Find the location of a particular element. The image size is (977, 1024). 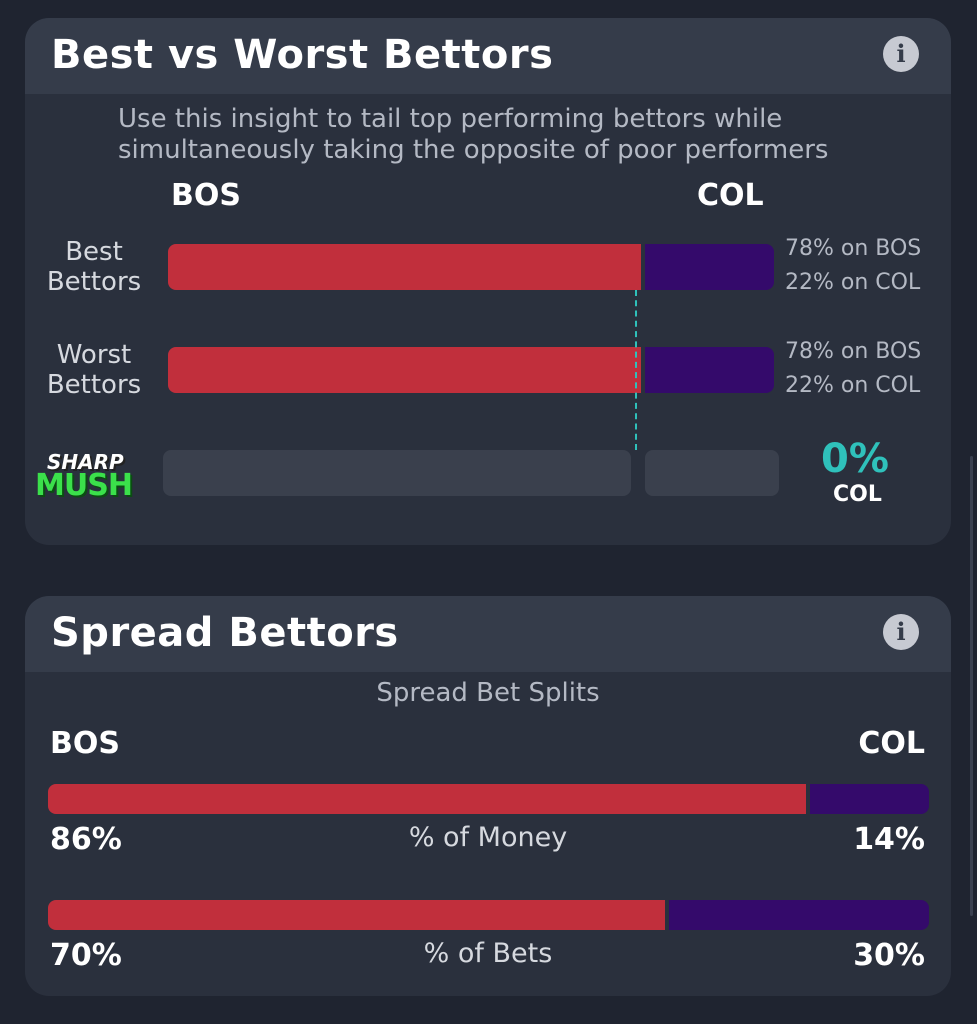

best-bettors-bar is located at coordinates (471, 267).